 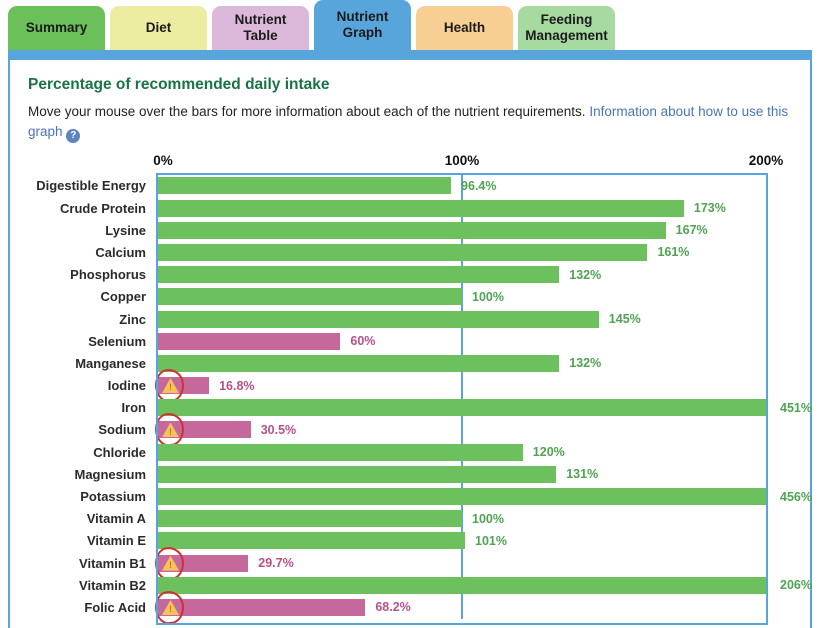 What do you see at coordinates (673, 252) in the screenshot?
I see `bar-value: 161%` at bounding box center [673, 252].